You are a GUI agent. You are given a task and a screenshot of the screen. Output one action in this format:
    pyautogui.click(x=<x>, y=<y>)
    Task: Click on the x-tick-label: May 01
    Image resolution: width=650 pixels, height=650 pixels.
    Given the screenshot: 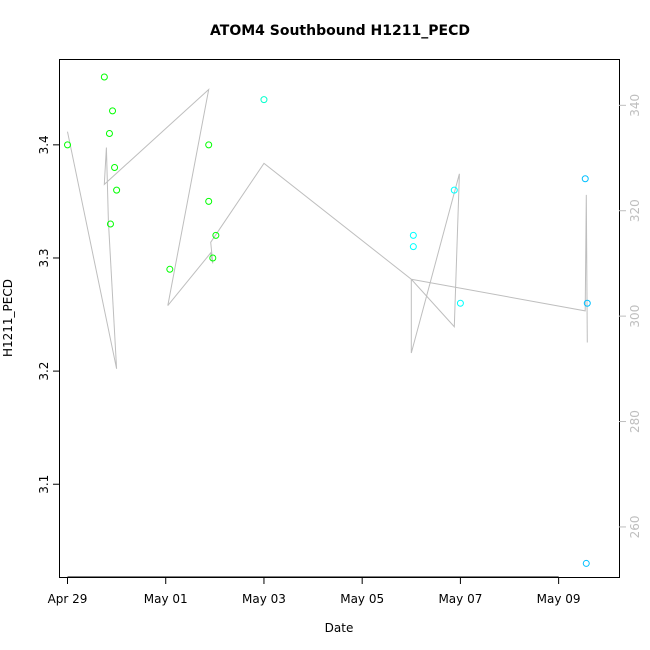 What is the action you would take?
    pyautogui.click(x=166, y=599)
    